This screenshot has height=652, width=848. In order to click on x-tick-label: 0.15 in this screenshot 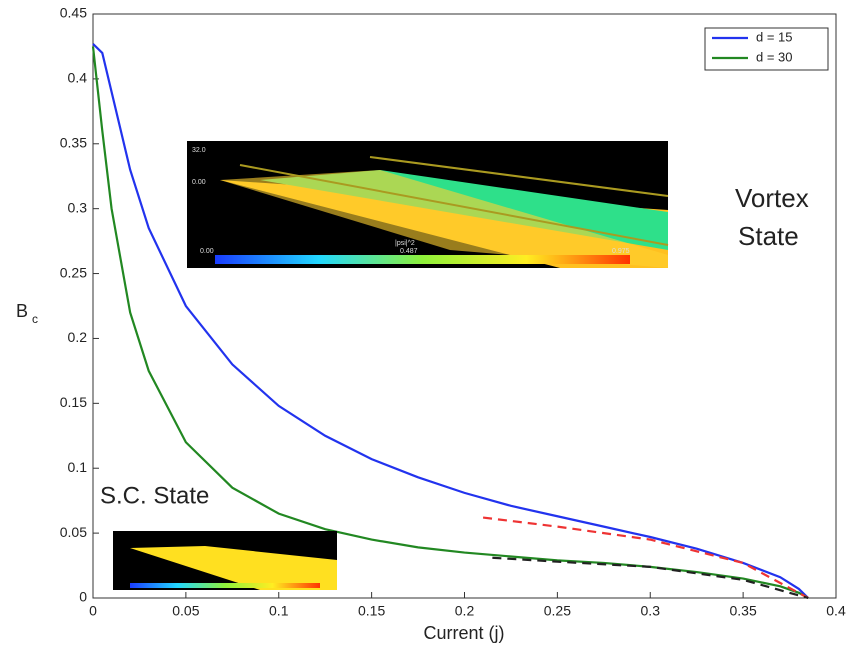, I will do `click(371, 611)`.